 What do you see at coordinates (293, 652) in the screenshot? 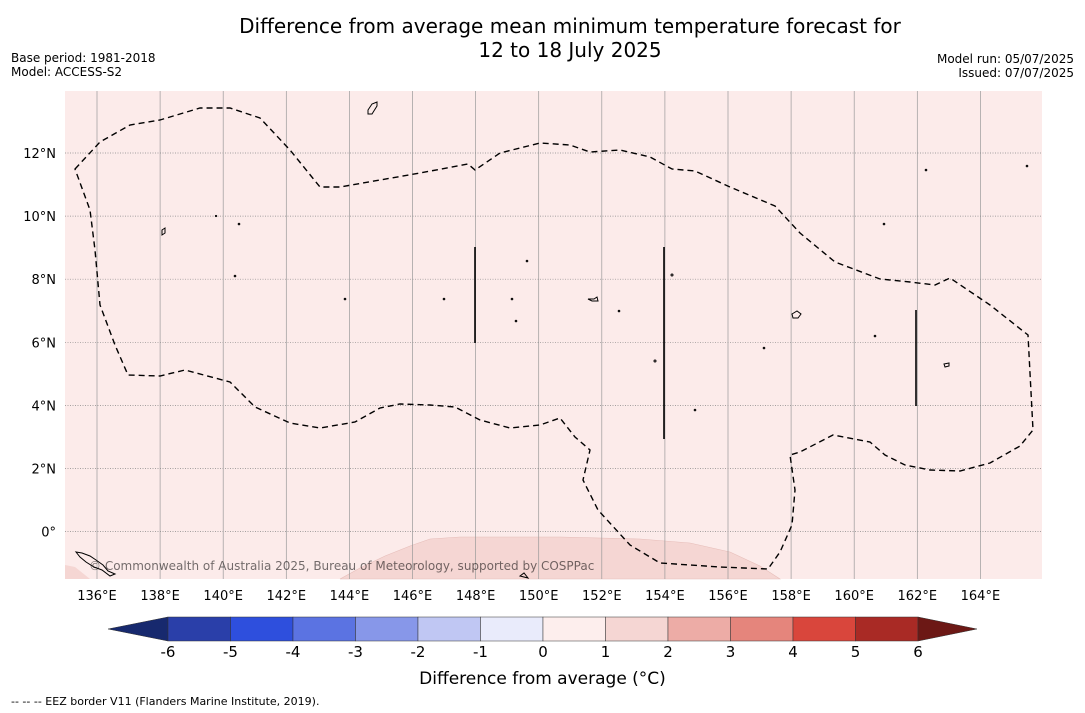
I see `colorbar-tick-label: -4` at bounding box center [293, 652].